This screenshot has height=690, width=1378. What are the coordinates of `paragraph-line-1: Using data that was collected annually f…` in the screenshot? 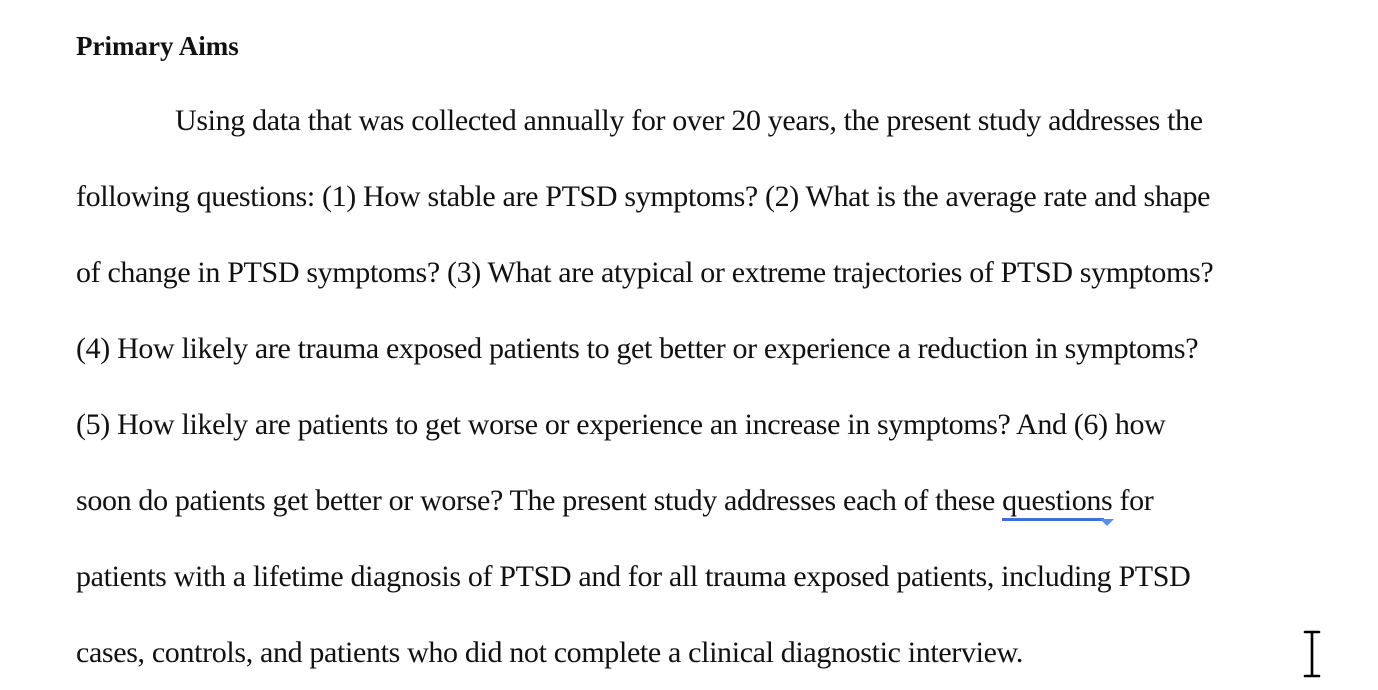 It's located at (689, 120).